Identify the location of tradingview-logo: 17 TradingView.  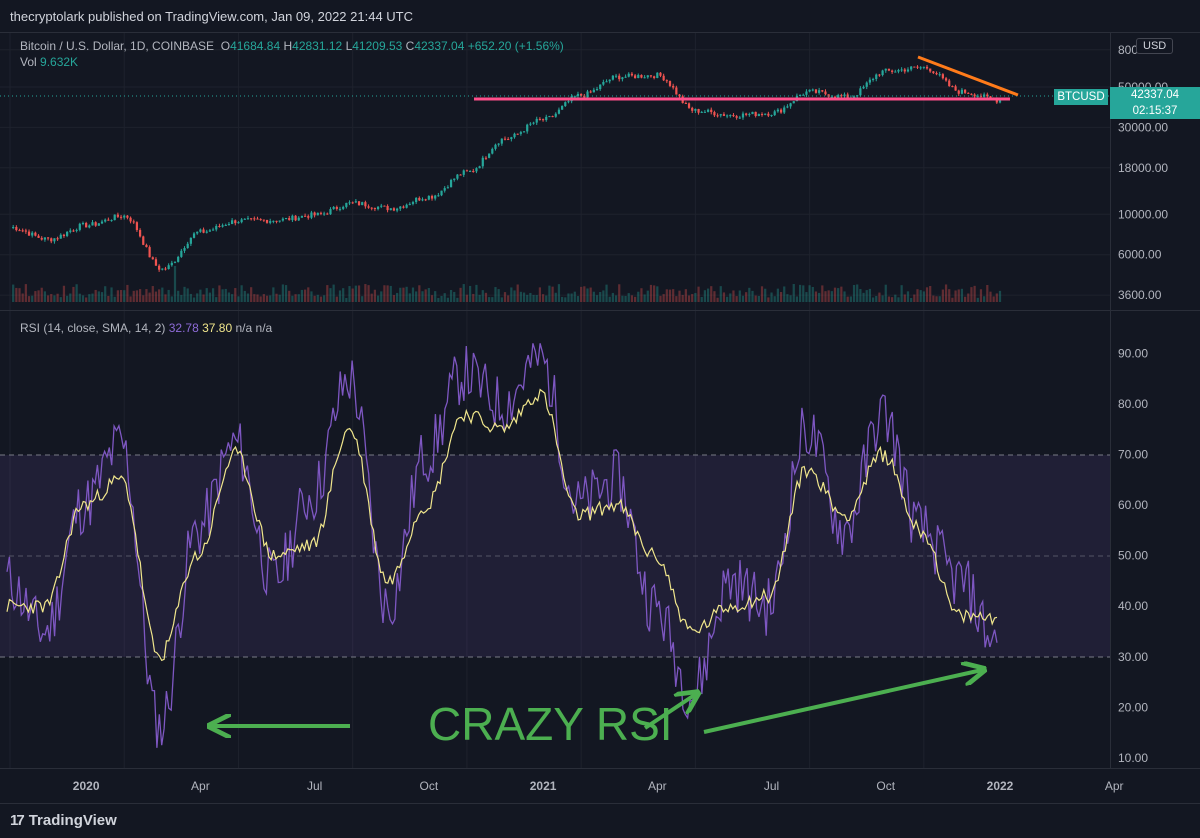
(63, 820).